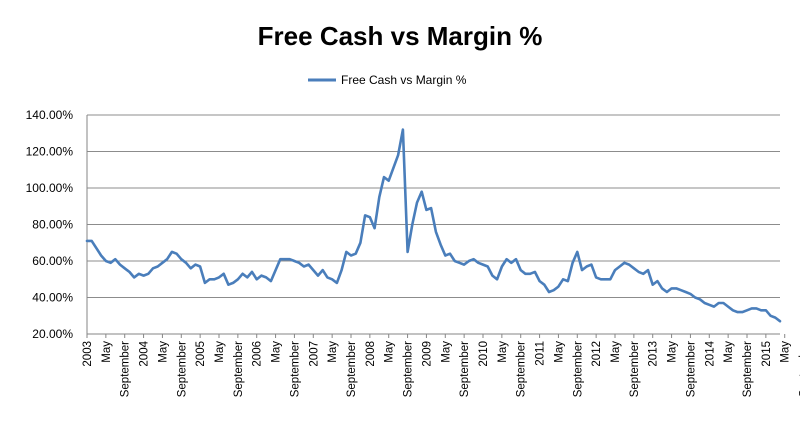 The image size is (800, 433). What do you see at coordinates (387, 80) in the screenshot?
I see `legend: Free Cash vs Margin %` at bounding box center [387, 80].